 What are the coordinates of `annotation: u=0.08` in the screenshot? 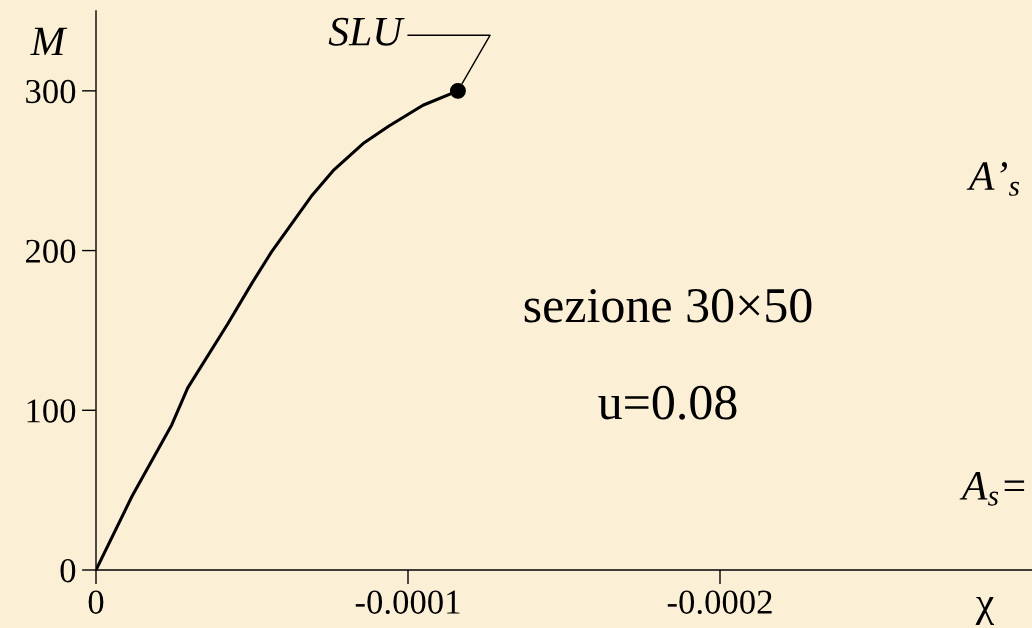 It's located at (667, 402).